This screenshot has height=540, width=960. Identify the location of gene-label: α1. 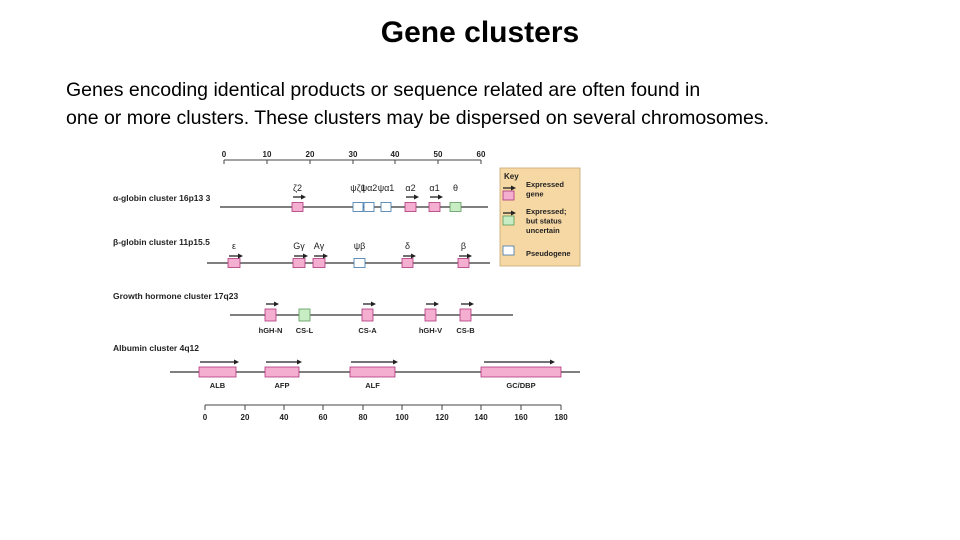
(434, 188).